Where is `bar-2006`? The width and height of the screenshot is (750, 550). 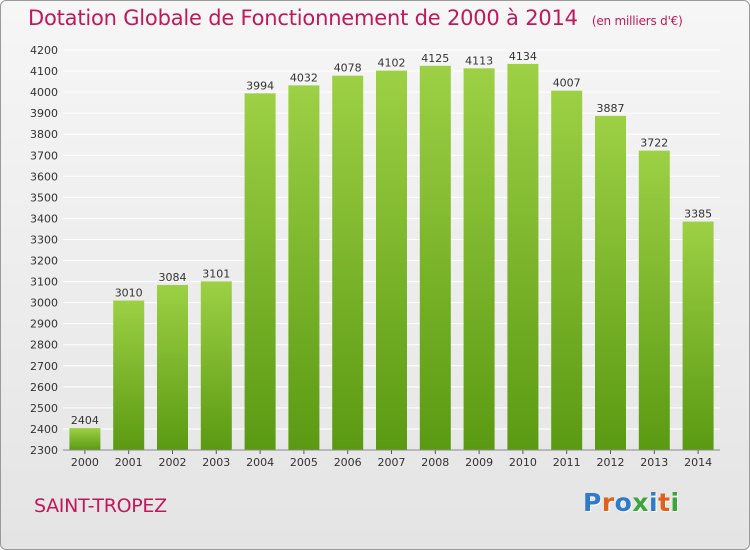 bar-2006 is located at coordinates (348, 263).